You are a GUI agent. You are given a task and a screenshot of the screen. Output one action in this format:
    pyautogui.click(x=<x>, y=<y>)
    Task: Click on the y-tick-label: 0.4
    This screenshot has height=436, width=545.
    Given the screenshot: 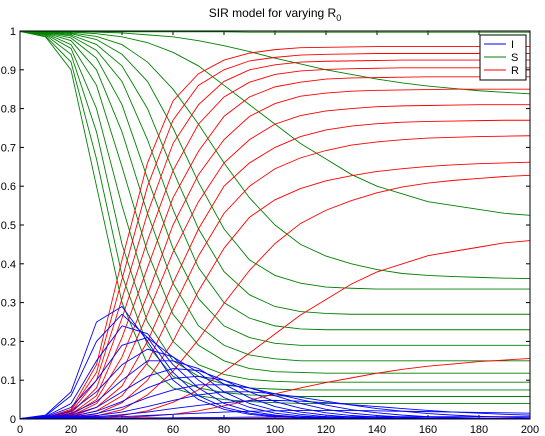 What is the action you would take?
    pyautogui.click(x=8, y=265)
    